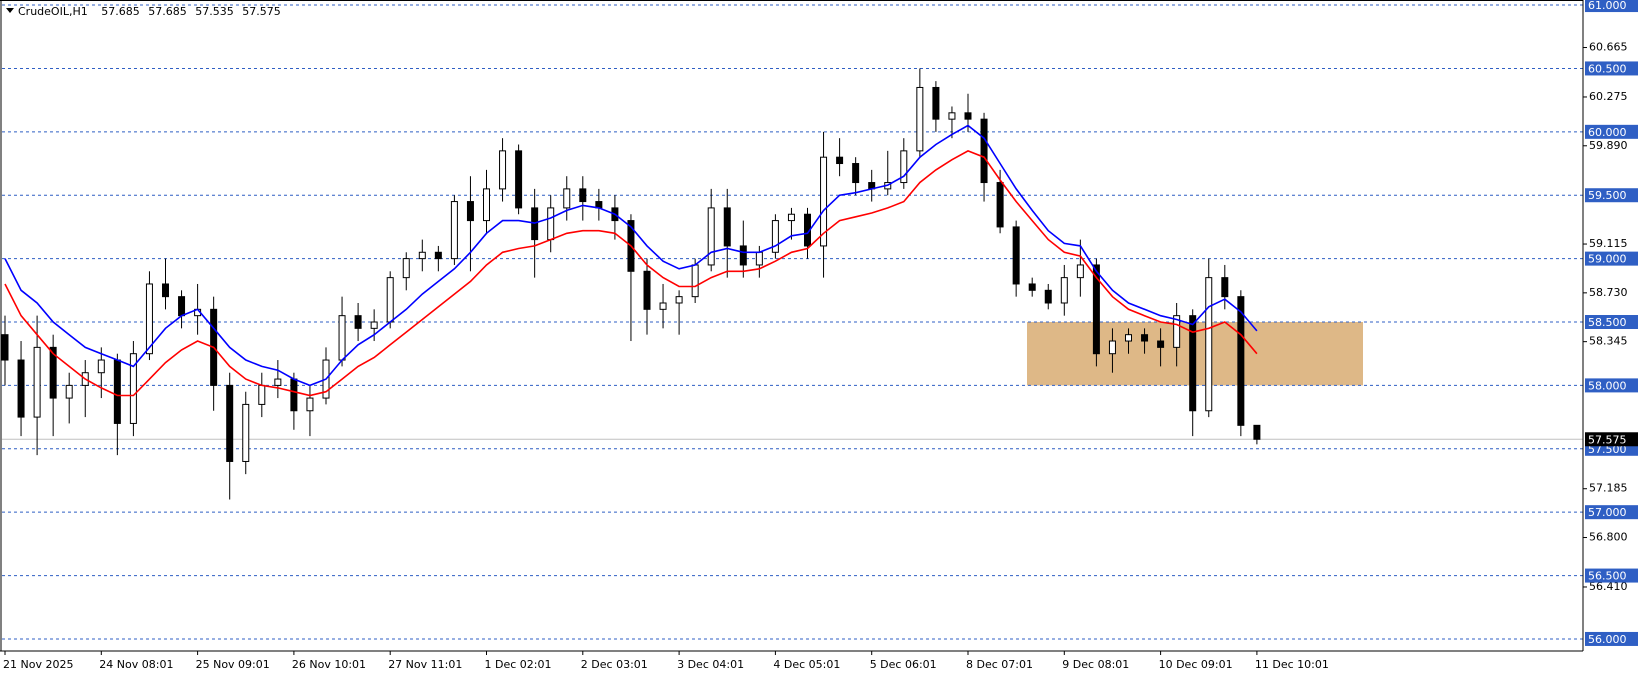 This screenshot has height=677, width=1641. What do you see at coordinates (1607, 512) in the screenshot?
I see `level-label: 57.000` at bounding box center [1607, 512].